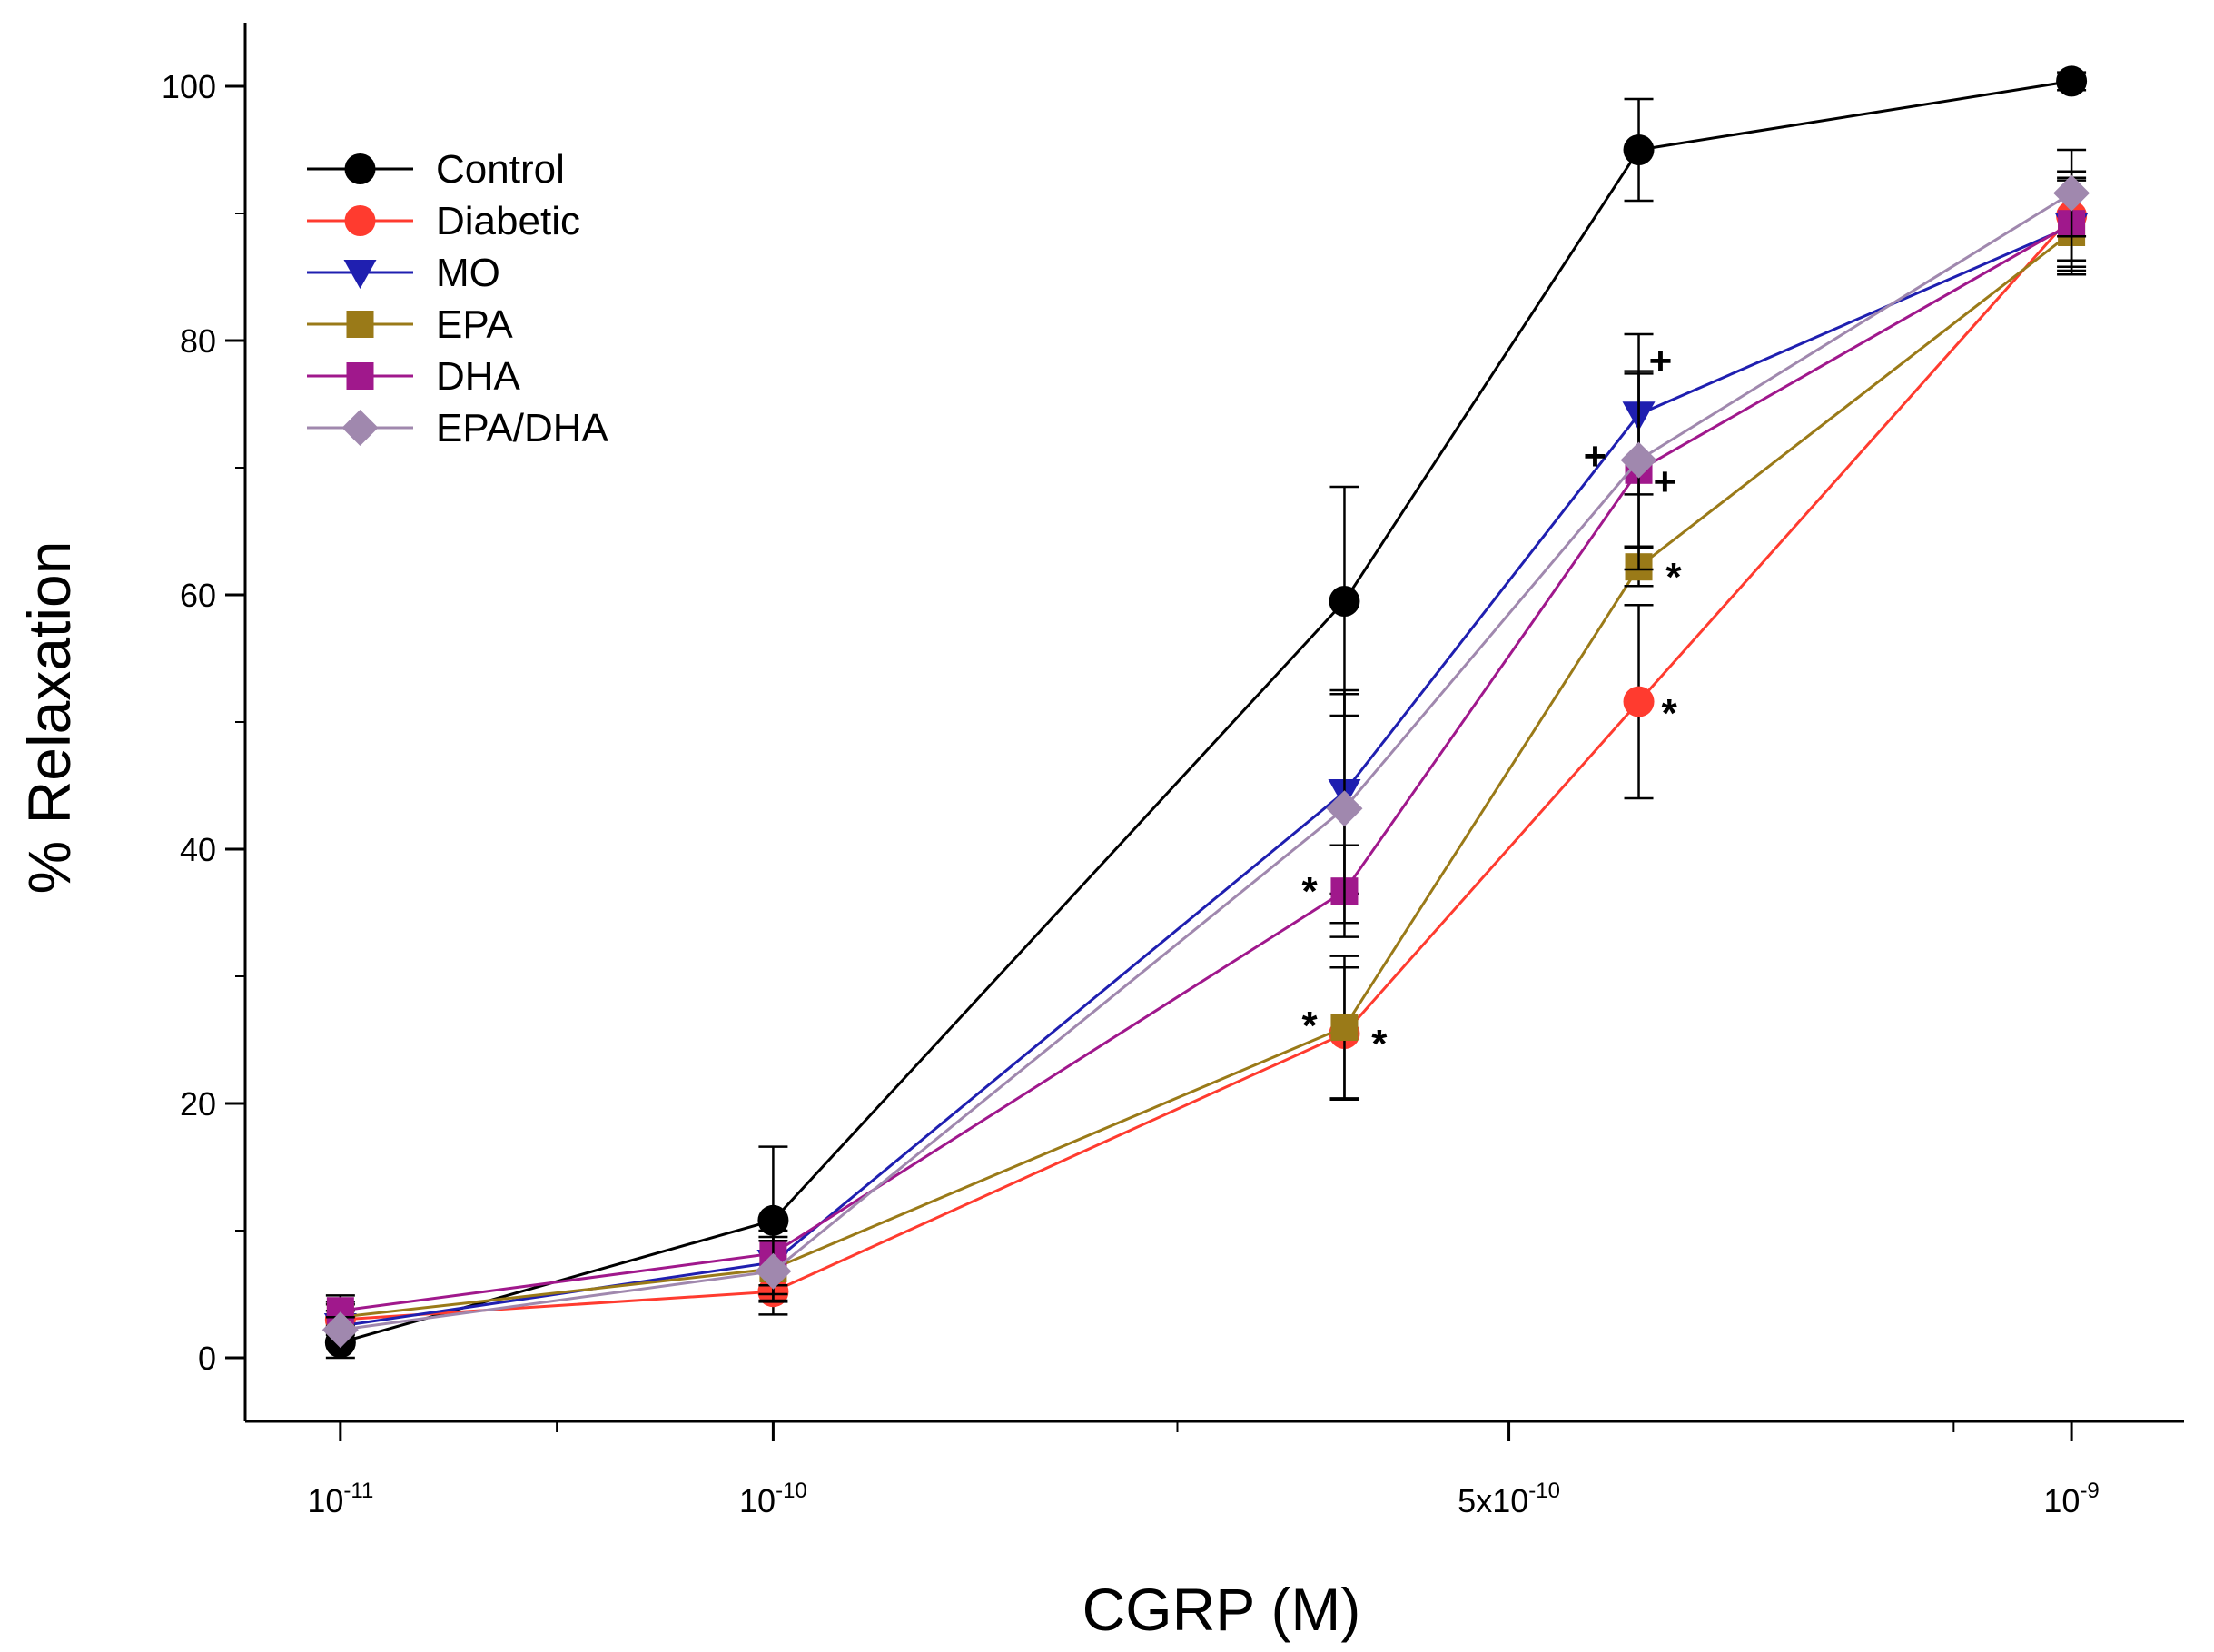  What do you see at coordinates (501, 169) in the screenshot?
I see `legend-label: Control` at bounding box center [501, 169].